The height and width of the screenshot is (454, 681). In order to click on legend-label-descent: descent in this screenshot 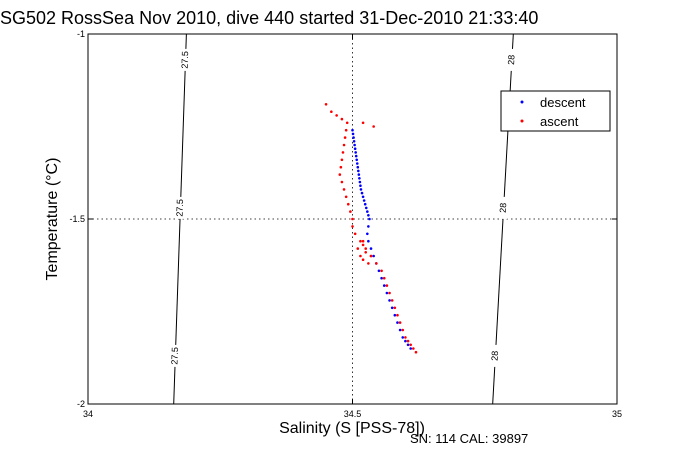, I will do `click(563, 102)`.